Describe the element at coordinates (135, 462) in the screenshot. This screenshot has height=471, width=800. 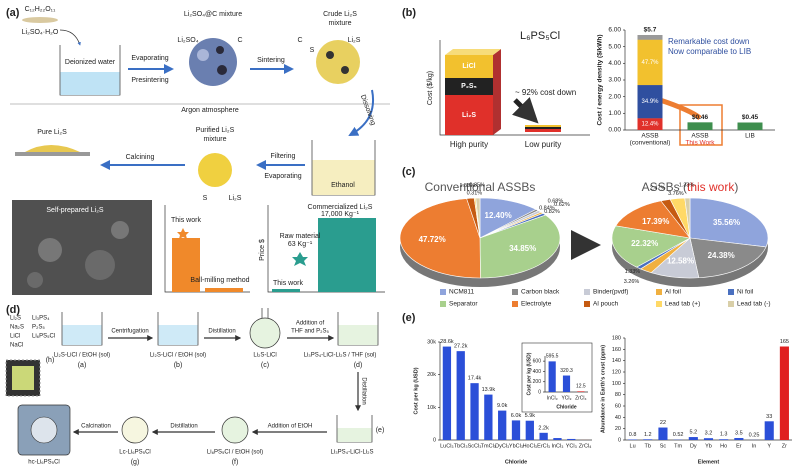
I see `label: (g)` at that location.